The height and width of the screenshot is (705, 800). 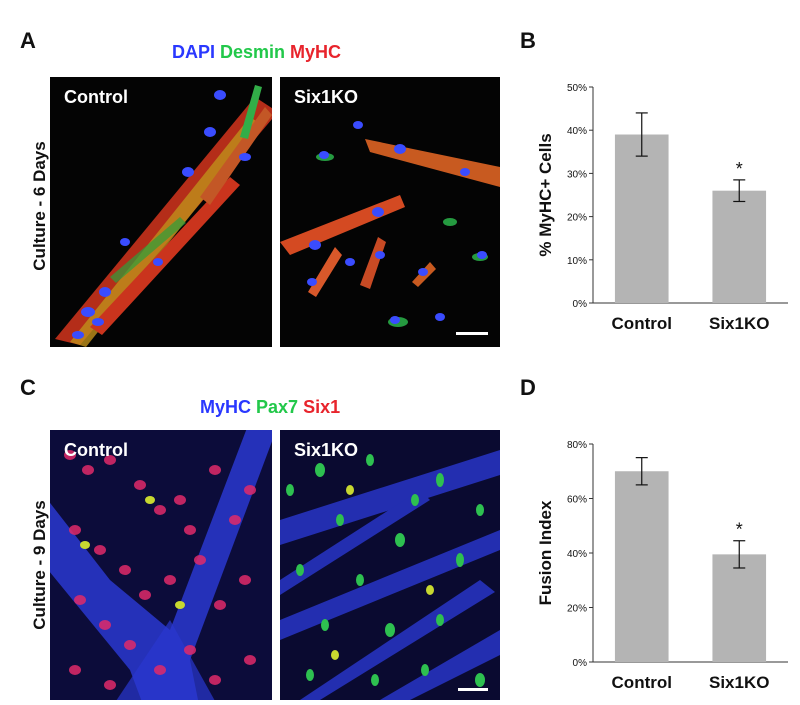 What do you see at coordinates (253, 52) in the screenshot?
I see `stain-desmin: Desmin` at bounding box center [253, 52].